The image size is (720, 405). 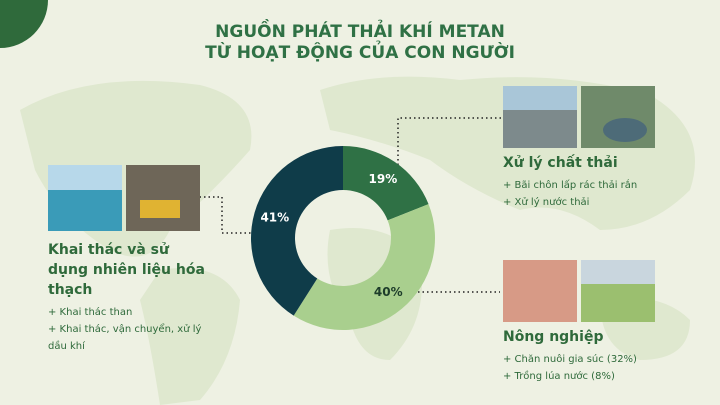 What do you see at coordinates (570, 185) in the screenshot?
I see `detail-item: + Bãi chôn lấp rác thải rắn` at bounding box center [570, 185].